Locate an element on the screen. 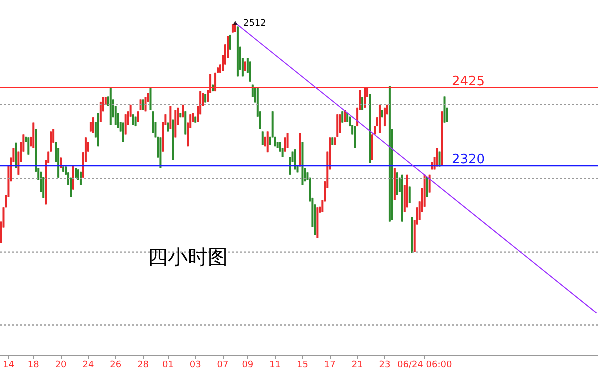  x-tick-label: 17 is located at coordinates (330, 364).